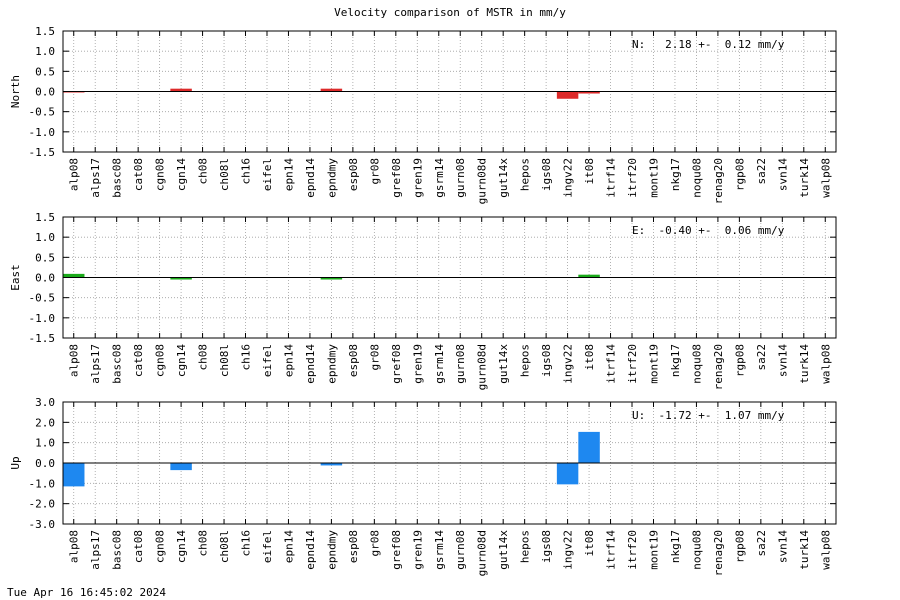 The image size is (900, 600). What do you see at coordinates (246, 543) in the screenshot?
I see `x-tick-label: ch16` at bounding box center [246, 543].